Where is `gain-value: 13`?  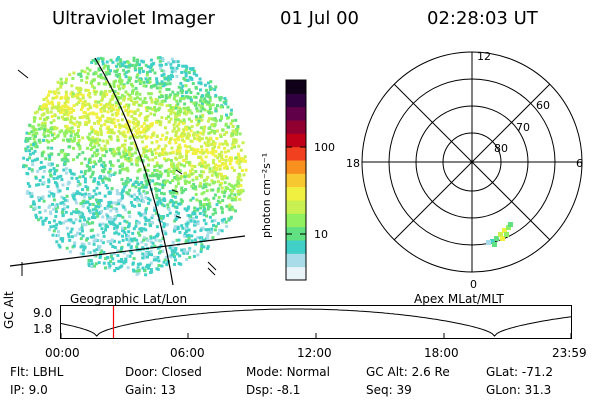 gain-value: 13 is located at coordinates (168, 390).